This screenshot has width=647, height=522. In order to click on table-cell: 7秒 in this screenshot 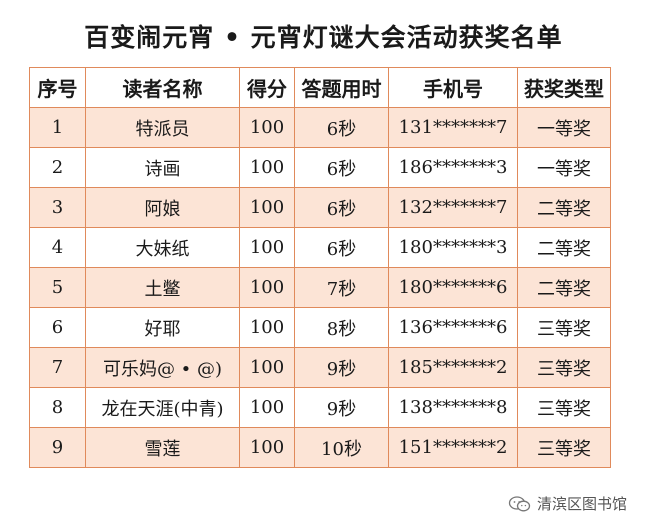, I will do `click(341, 287)`.